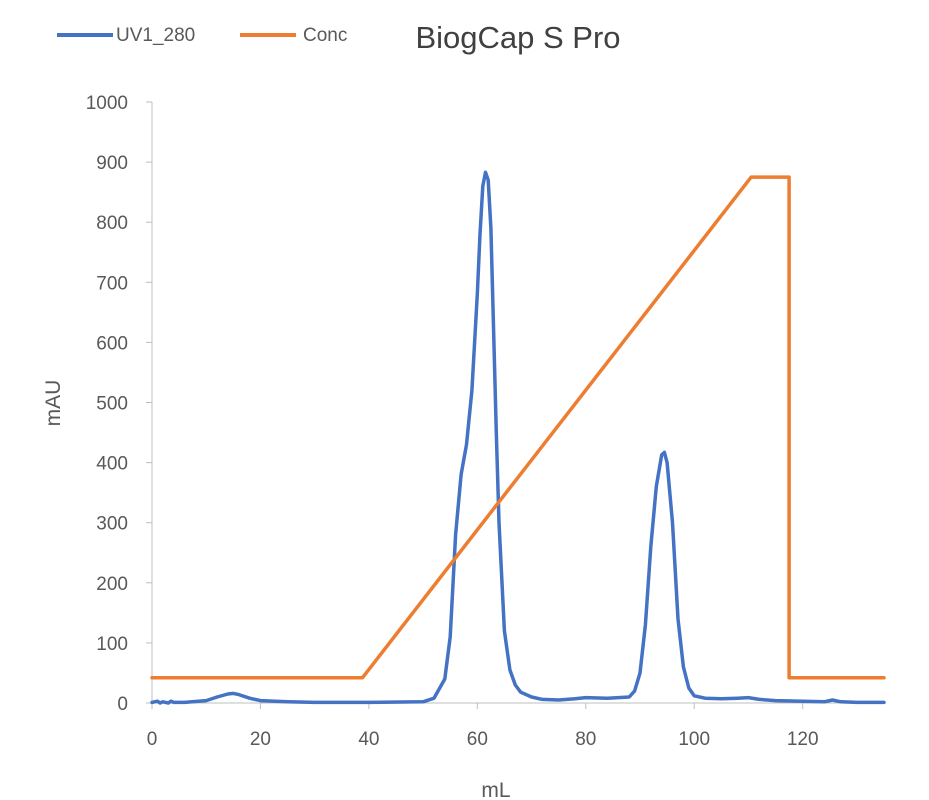 The height and width of the screenshot is (800, 929). What do you see at coordinates (112, 464) in the screenshot?
I see `y-tick-label: 400` at bounding box center [112, 464].